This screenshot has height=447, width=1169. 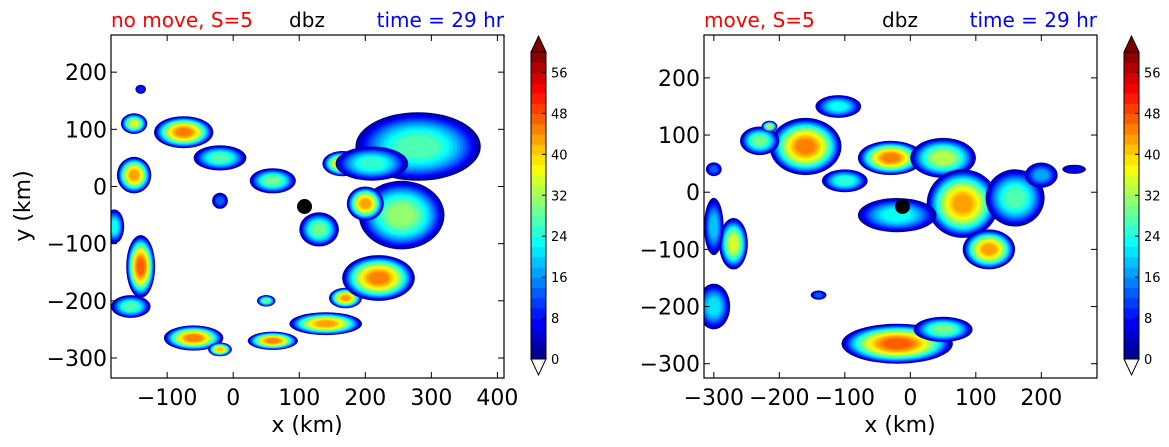 What do you see at coordinates (167, 398) in the screenshot?
I see `panel-1-x-tick-label: −100` at bounding box center [167, 398].